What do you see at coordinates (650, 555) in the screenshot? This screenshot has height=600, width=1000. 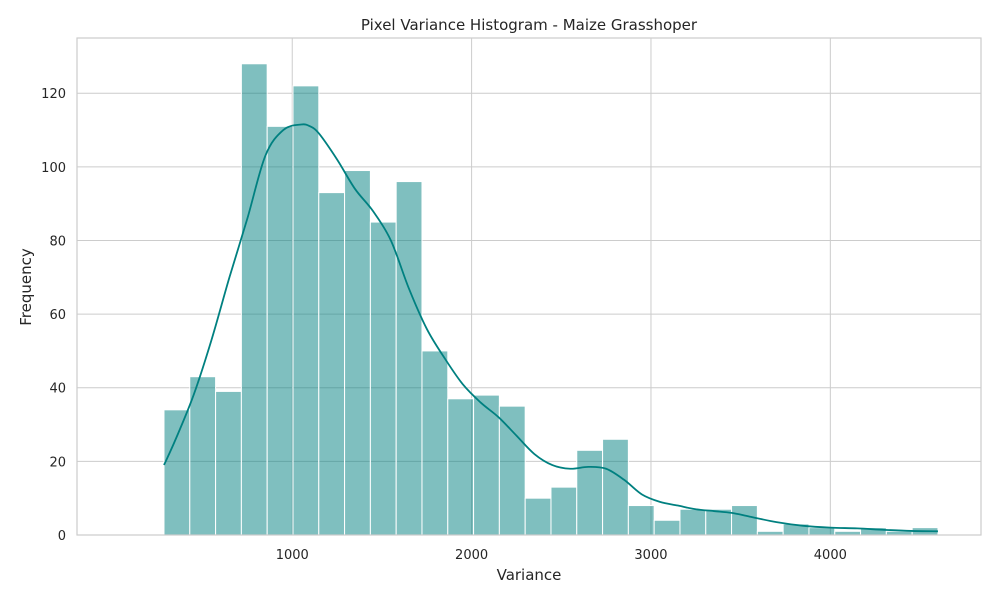 I see `x-tick-label: 3000` at bounding box center [650, 555].